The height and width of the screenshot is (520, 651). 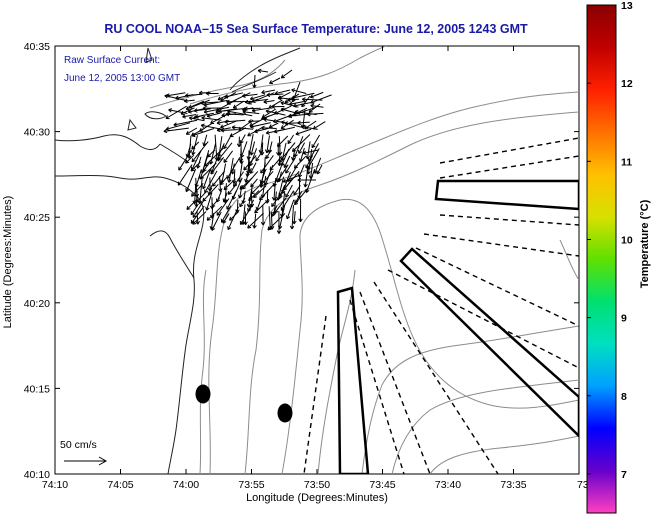 I want to click on x-tick-label: 73:50, so click(x=317, y=485).